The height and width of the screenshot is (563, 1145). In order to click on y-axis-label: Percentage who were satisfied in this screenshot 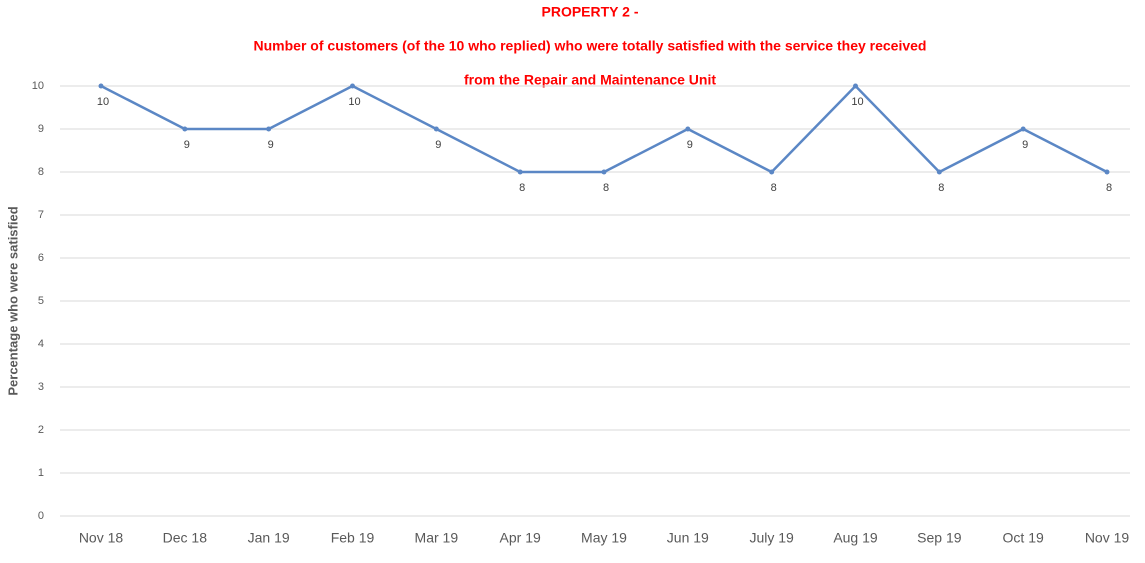, I will do `click(12, 300)`.